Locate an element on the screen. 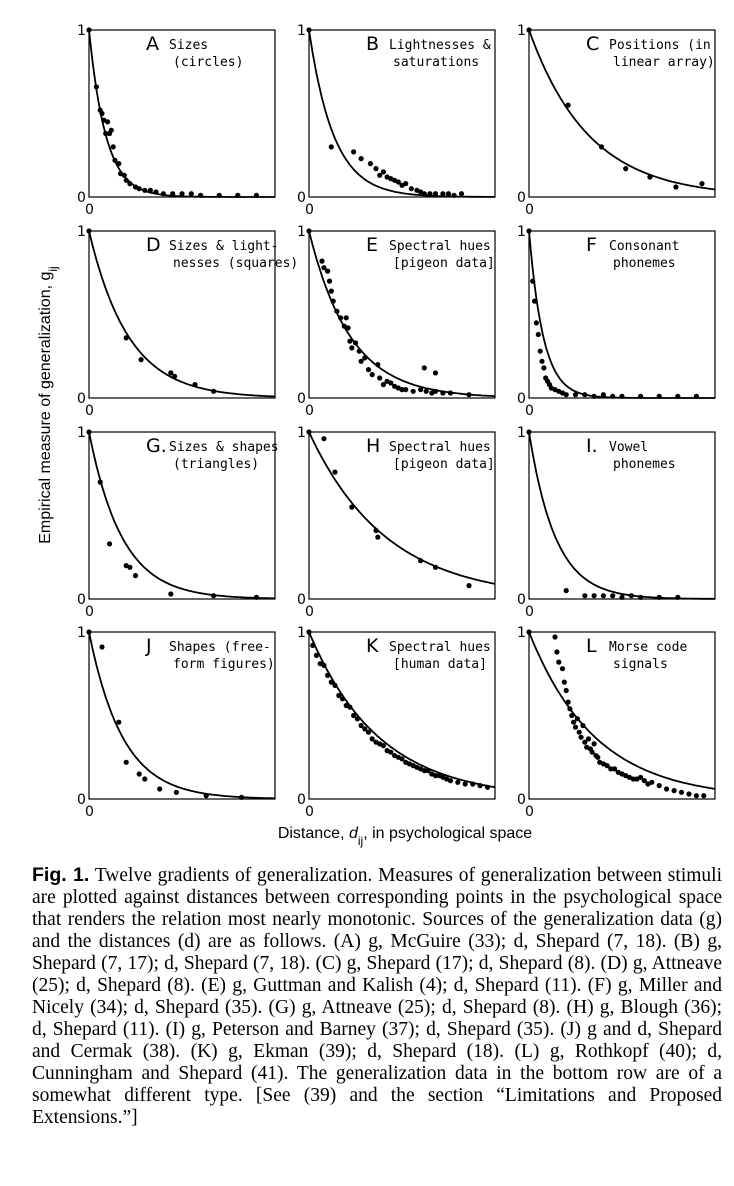  panel-c-xtick: 0 is located at coordinates (529, 210).